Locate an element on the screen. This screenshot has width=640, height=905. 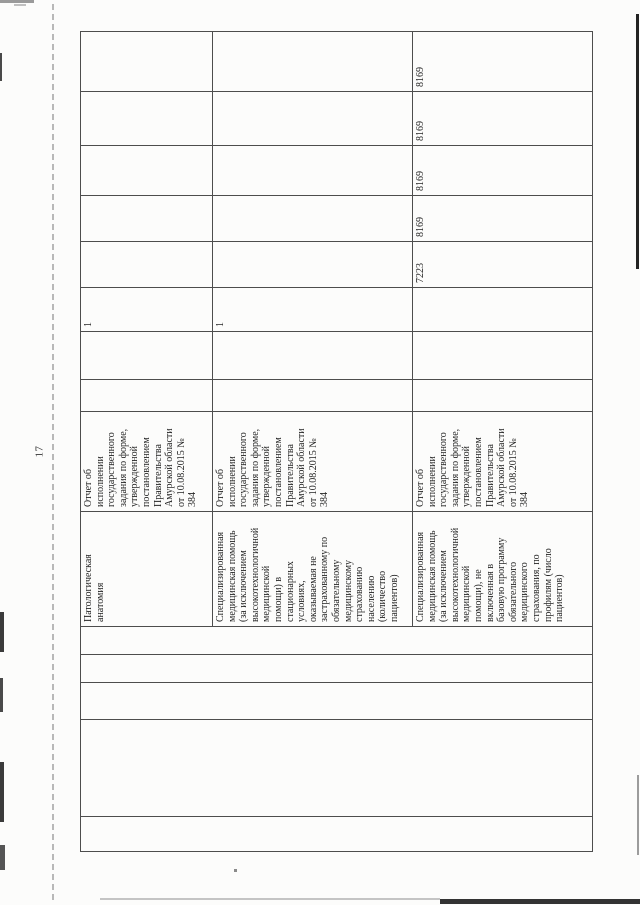
cell-value: 7223 is located at coordinates (502, 264).